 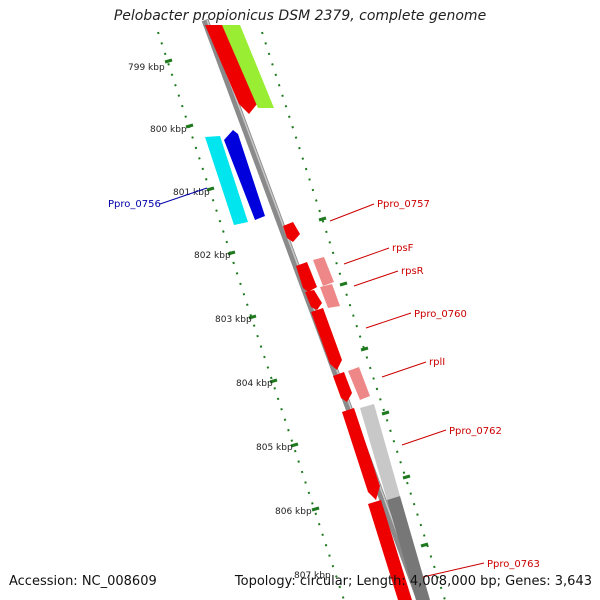 What do you see at coordinates (412, 271) in the screenshot?
I see `gene-label-rpsr: rpsR` at bounding box center [412, 271].